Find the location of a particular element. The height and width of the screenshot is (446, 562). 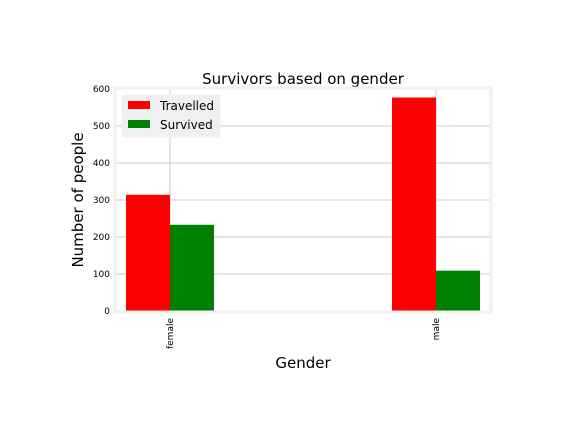

y-tick-label: 600 is located at coordinates (101, 90).